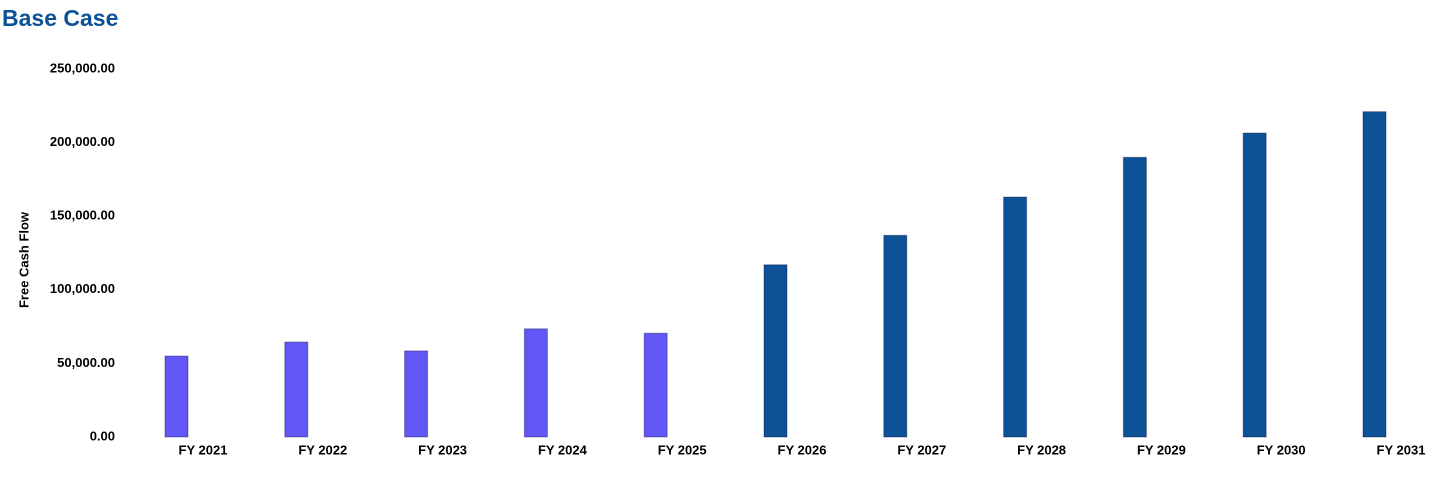  What do you see at coordinates (1161, 449) in the screenshot?
I see `x-tick-label: FY 2029` at bounding box center [1161, 449].